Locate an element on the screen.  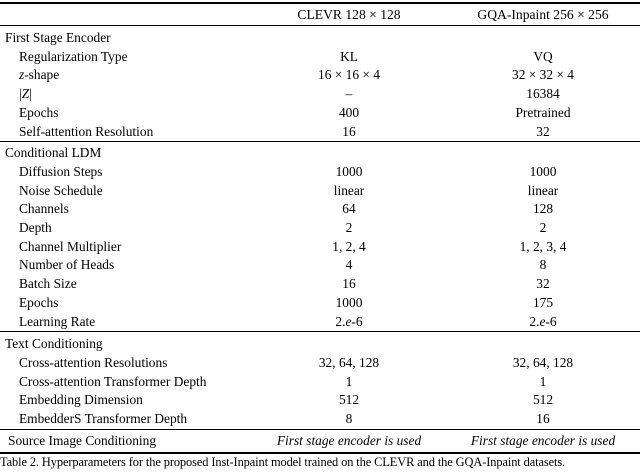
row-value-clevr: 1 is located at coordinates (349, 381).